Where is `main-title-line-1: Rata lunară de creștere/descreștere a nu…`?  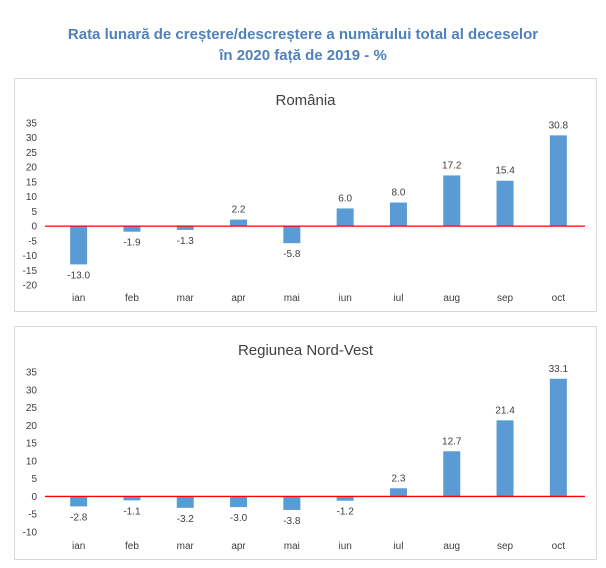
main-title-line-1: Rata lunară de creștere/descreștere a nu… is located at coordinates (303, 34).